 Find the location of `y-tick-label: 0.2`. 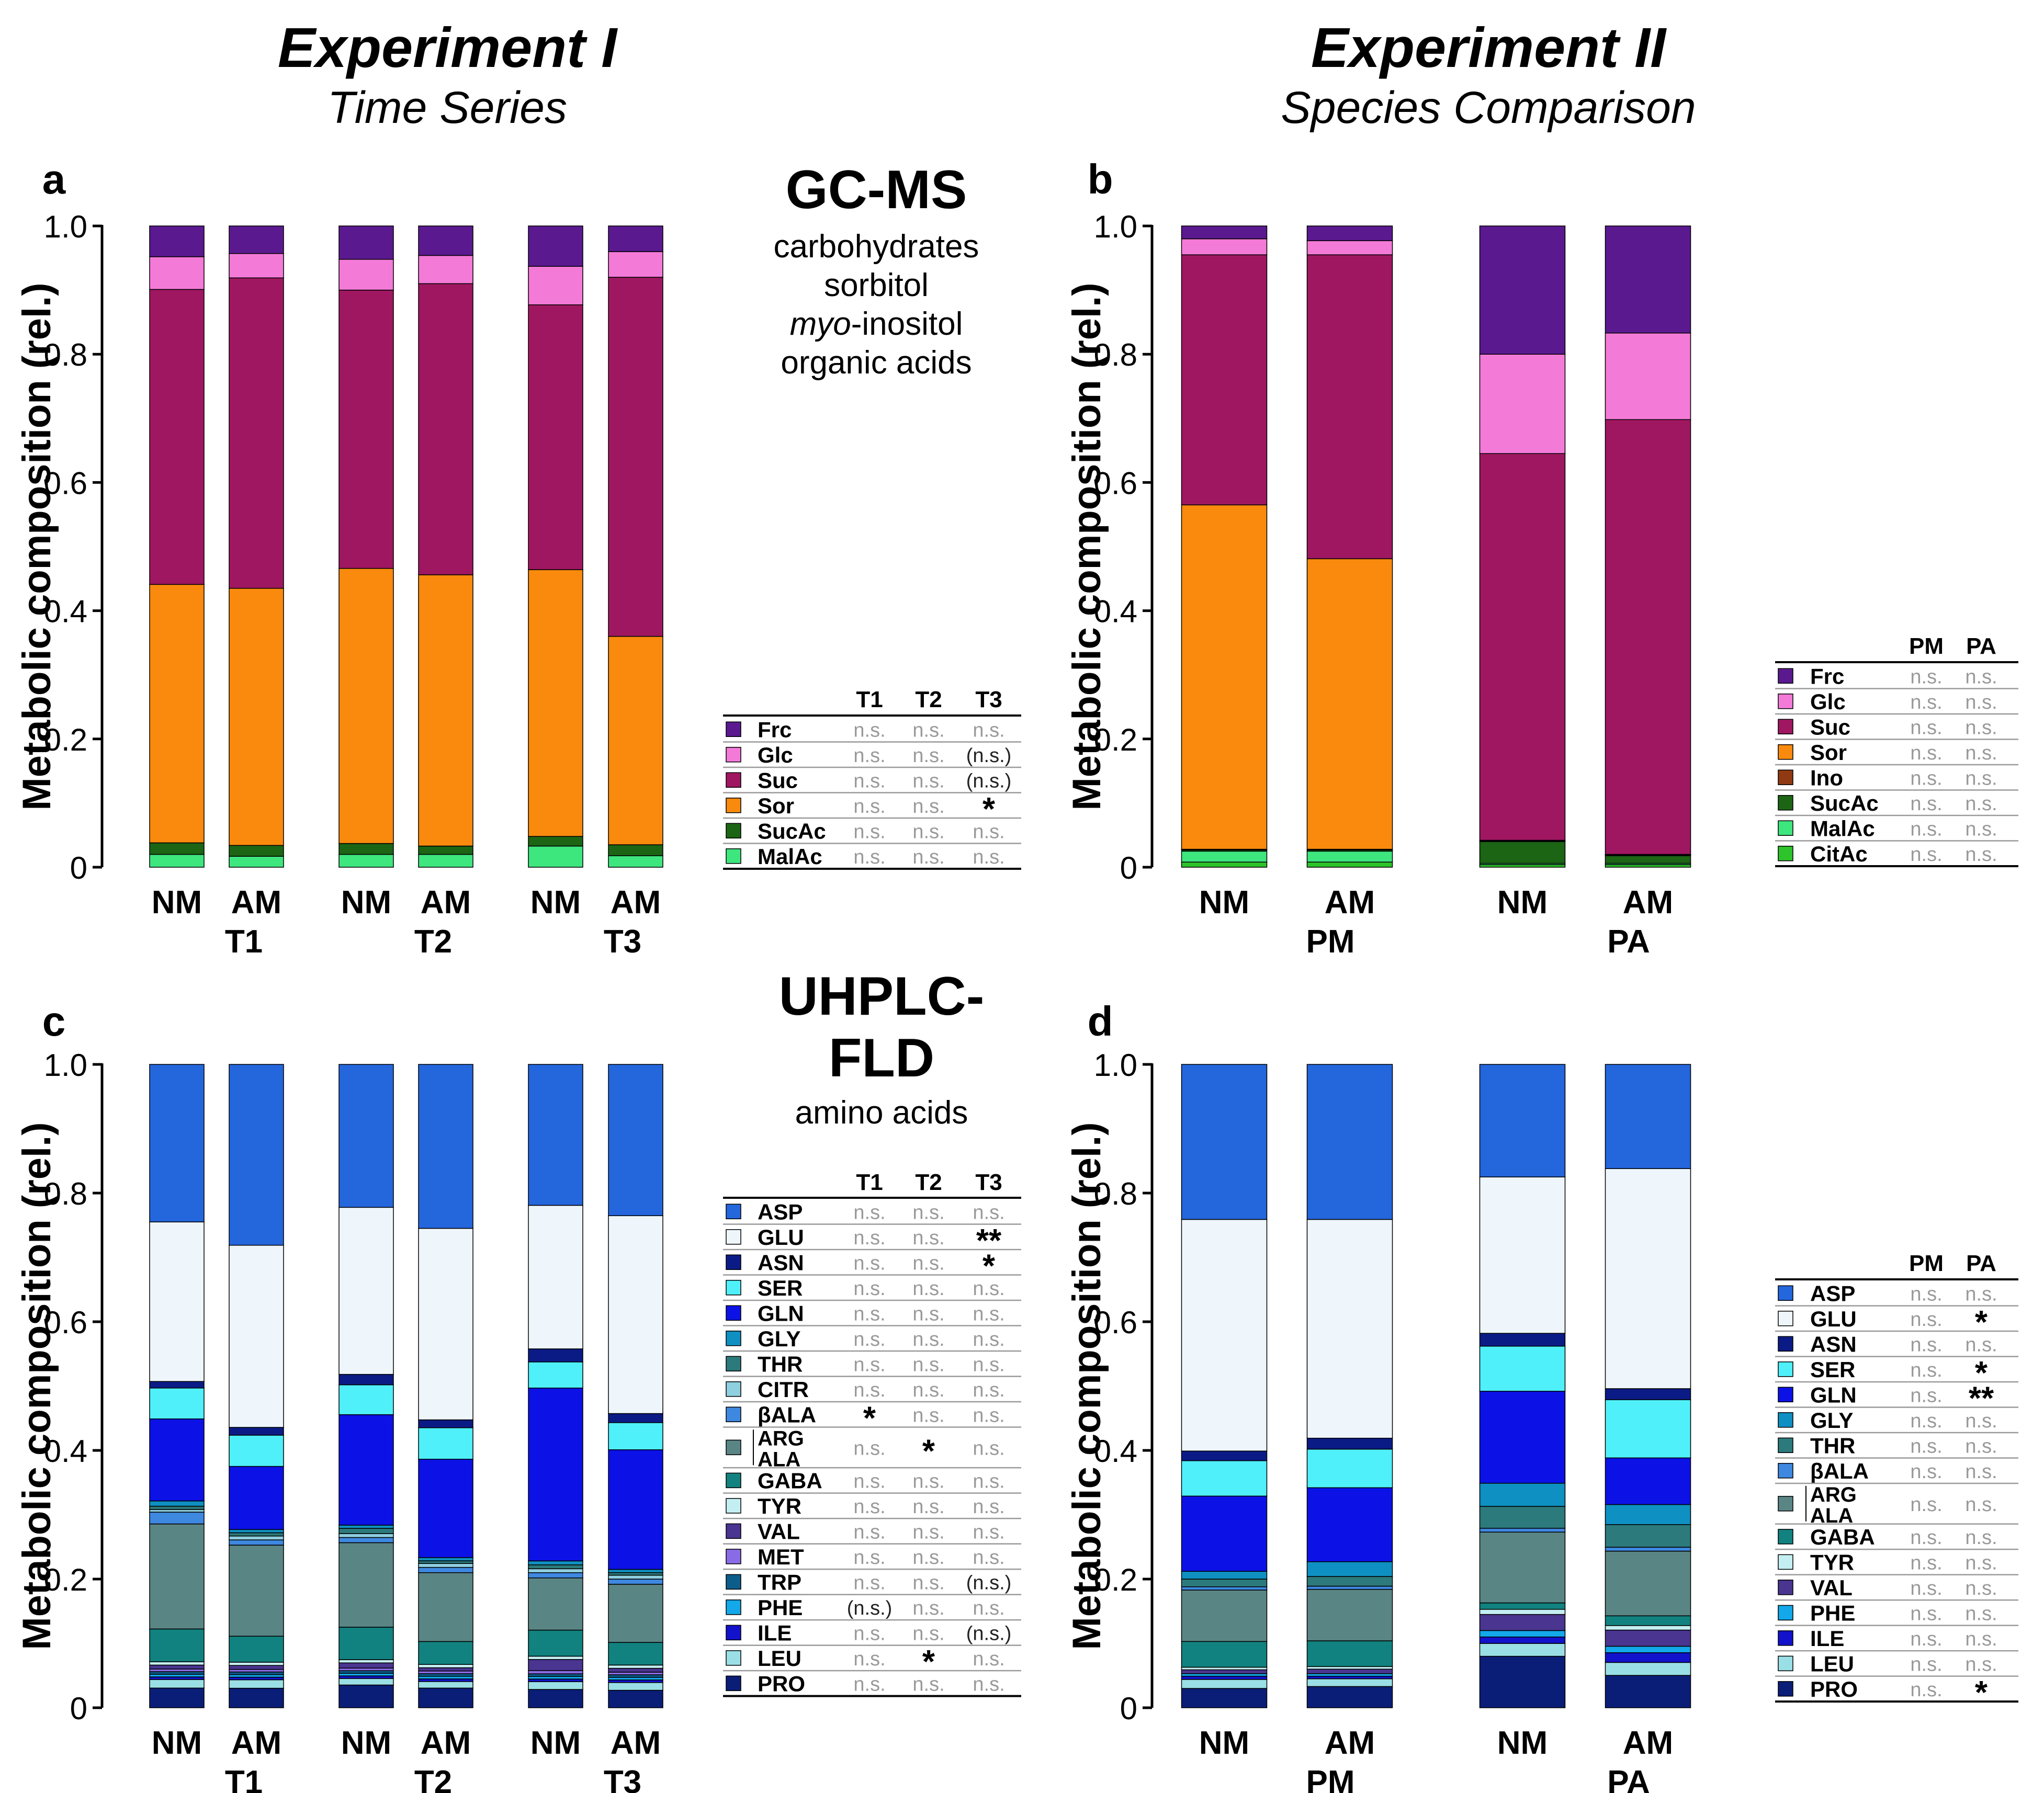

y-tick-label: 0.2 is located at coordinates (65, 740).